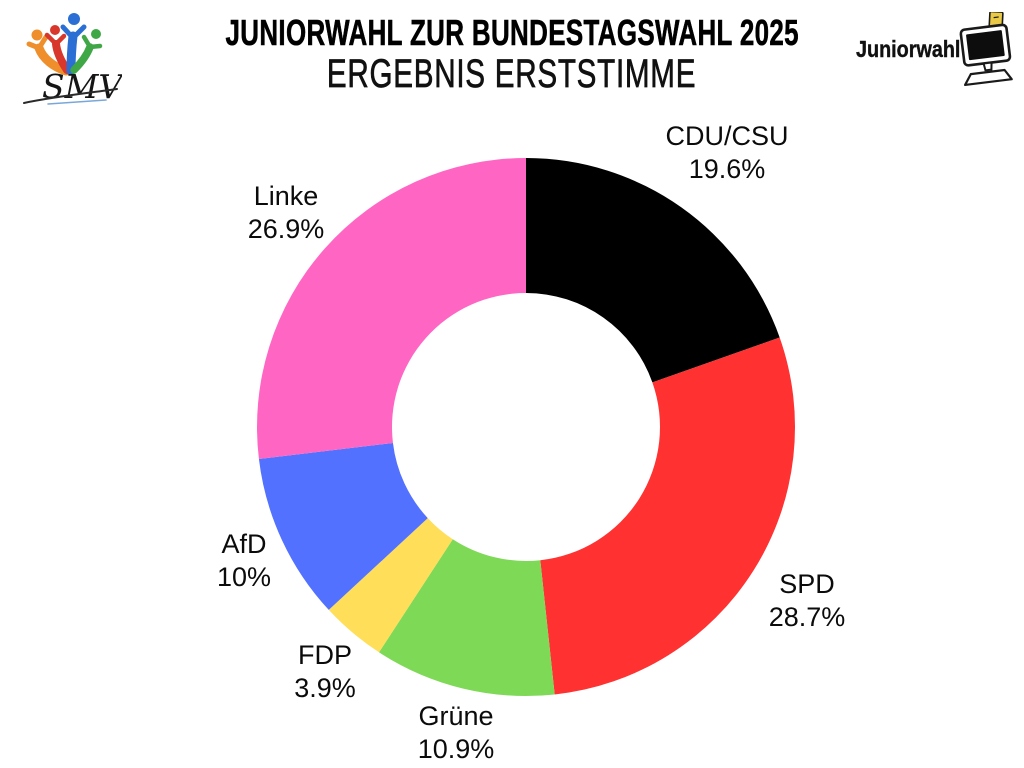  What do you see at coordinates (667, 516) in the screenshot?
I see `donut-segment-spd` at bounding box center [667, 516].